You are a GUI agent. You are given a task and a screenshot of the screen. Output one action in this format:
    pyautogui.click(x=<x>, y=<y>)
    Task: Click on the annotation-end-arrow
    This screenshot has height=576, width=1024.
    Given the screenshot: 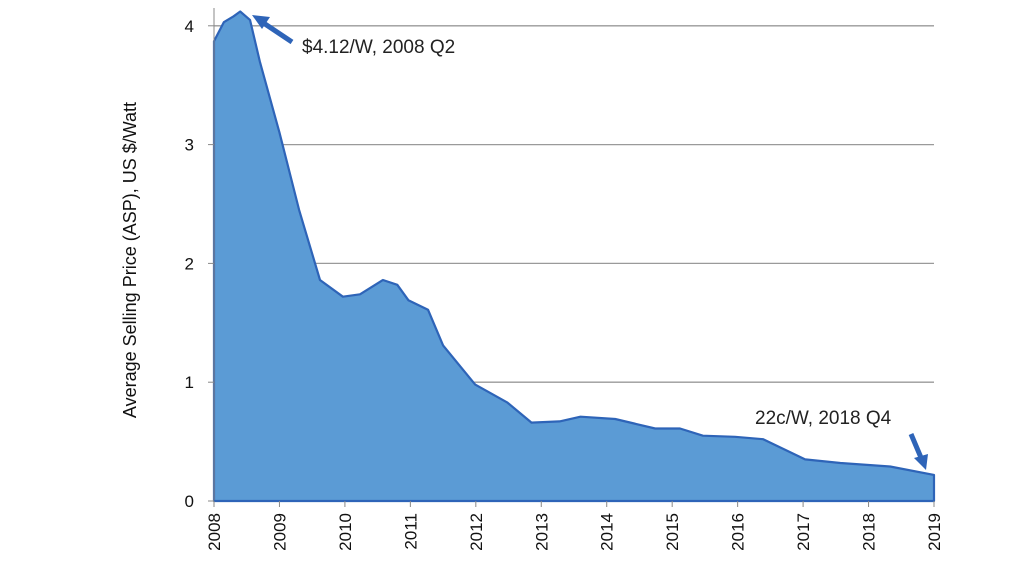 What is the action you would take?
    pyautogui.click(x=916, y=447)
    